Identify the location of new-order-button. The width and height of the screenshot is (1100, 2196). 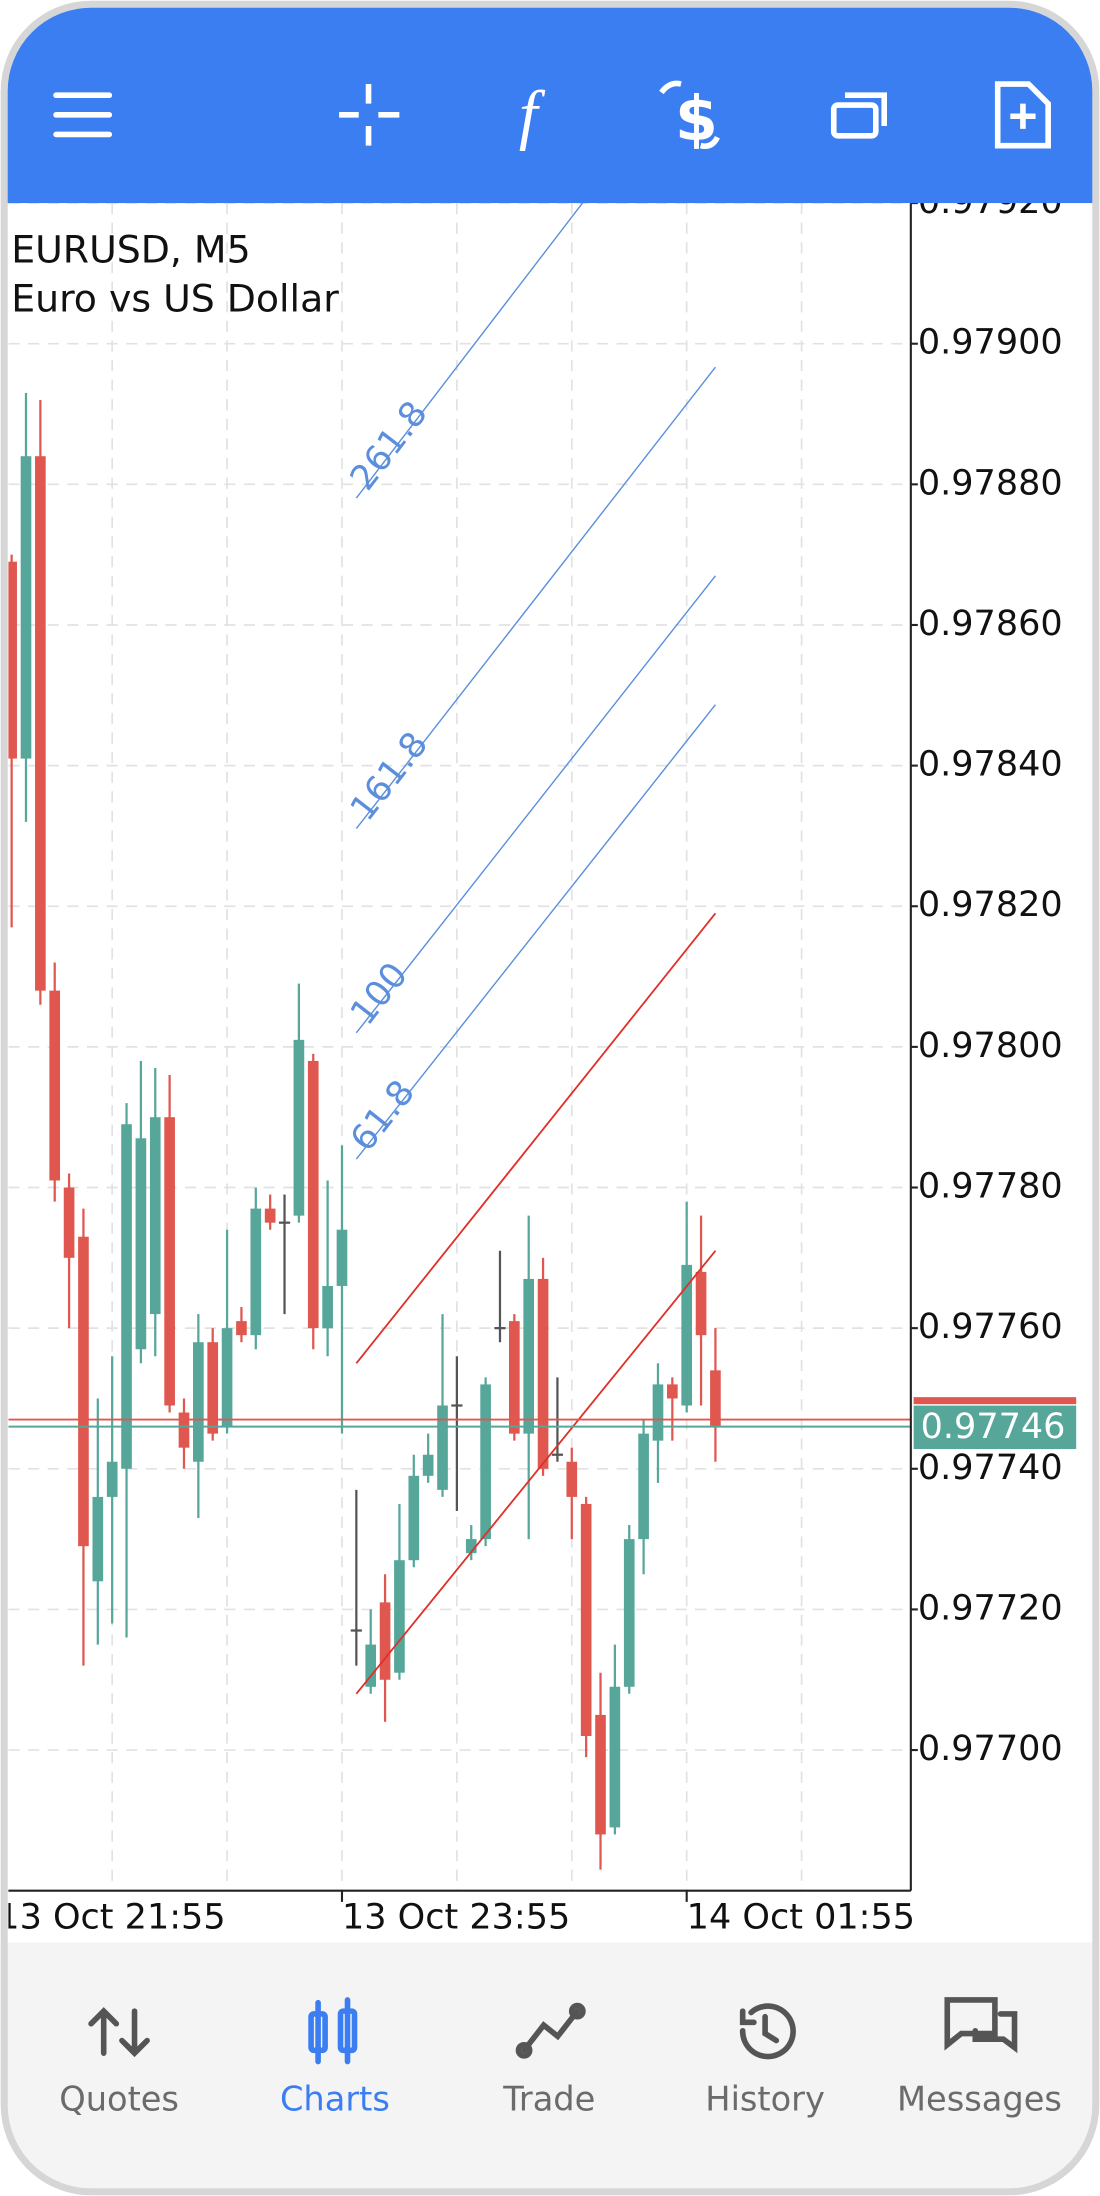
(1022, 115).